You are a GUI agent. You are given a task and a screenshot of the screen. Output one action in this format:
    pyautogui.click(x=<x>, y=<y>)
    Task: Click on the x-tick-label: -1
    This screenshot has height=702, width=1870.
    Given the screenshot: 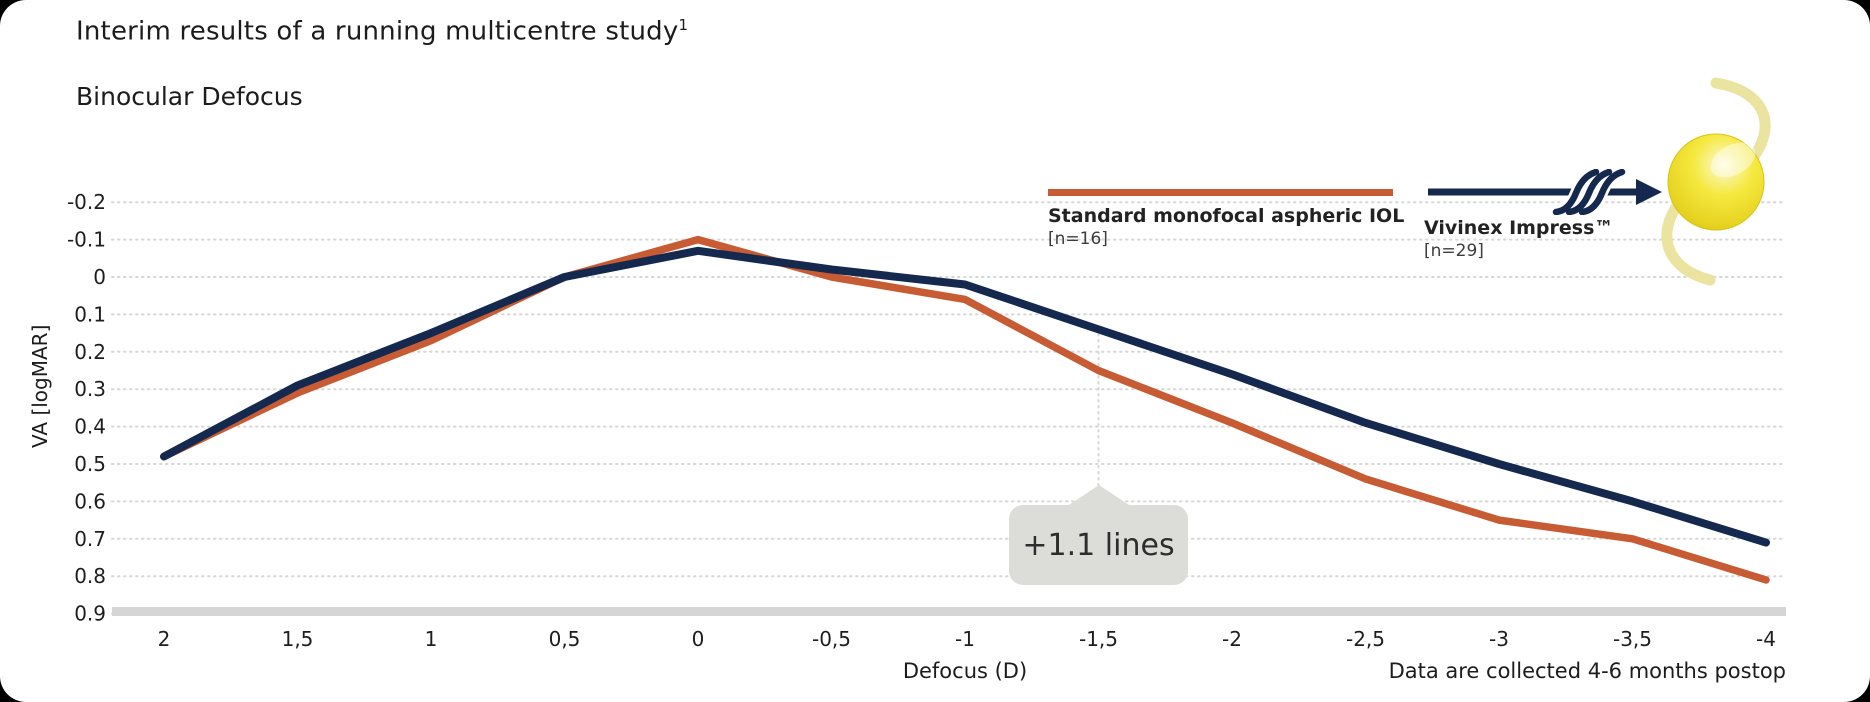 What is the action you would take?
    pyautogui.click(x=965, y=639)
    